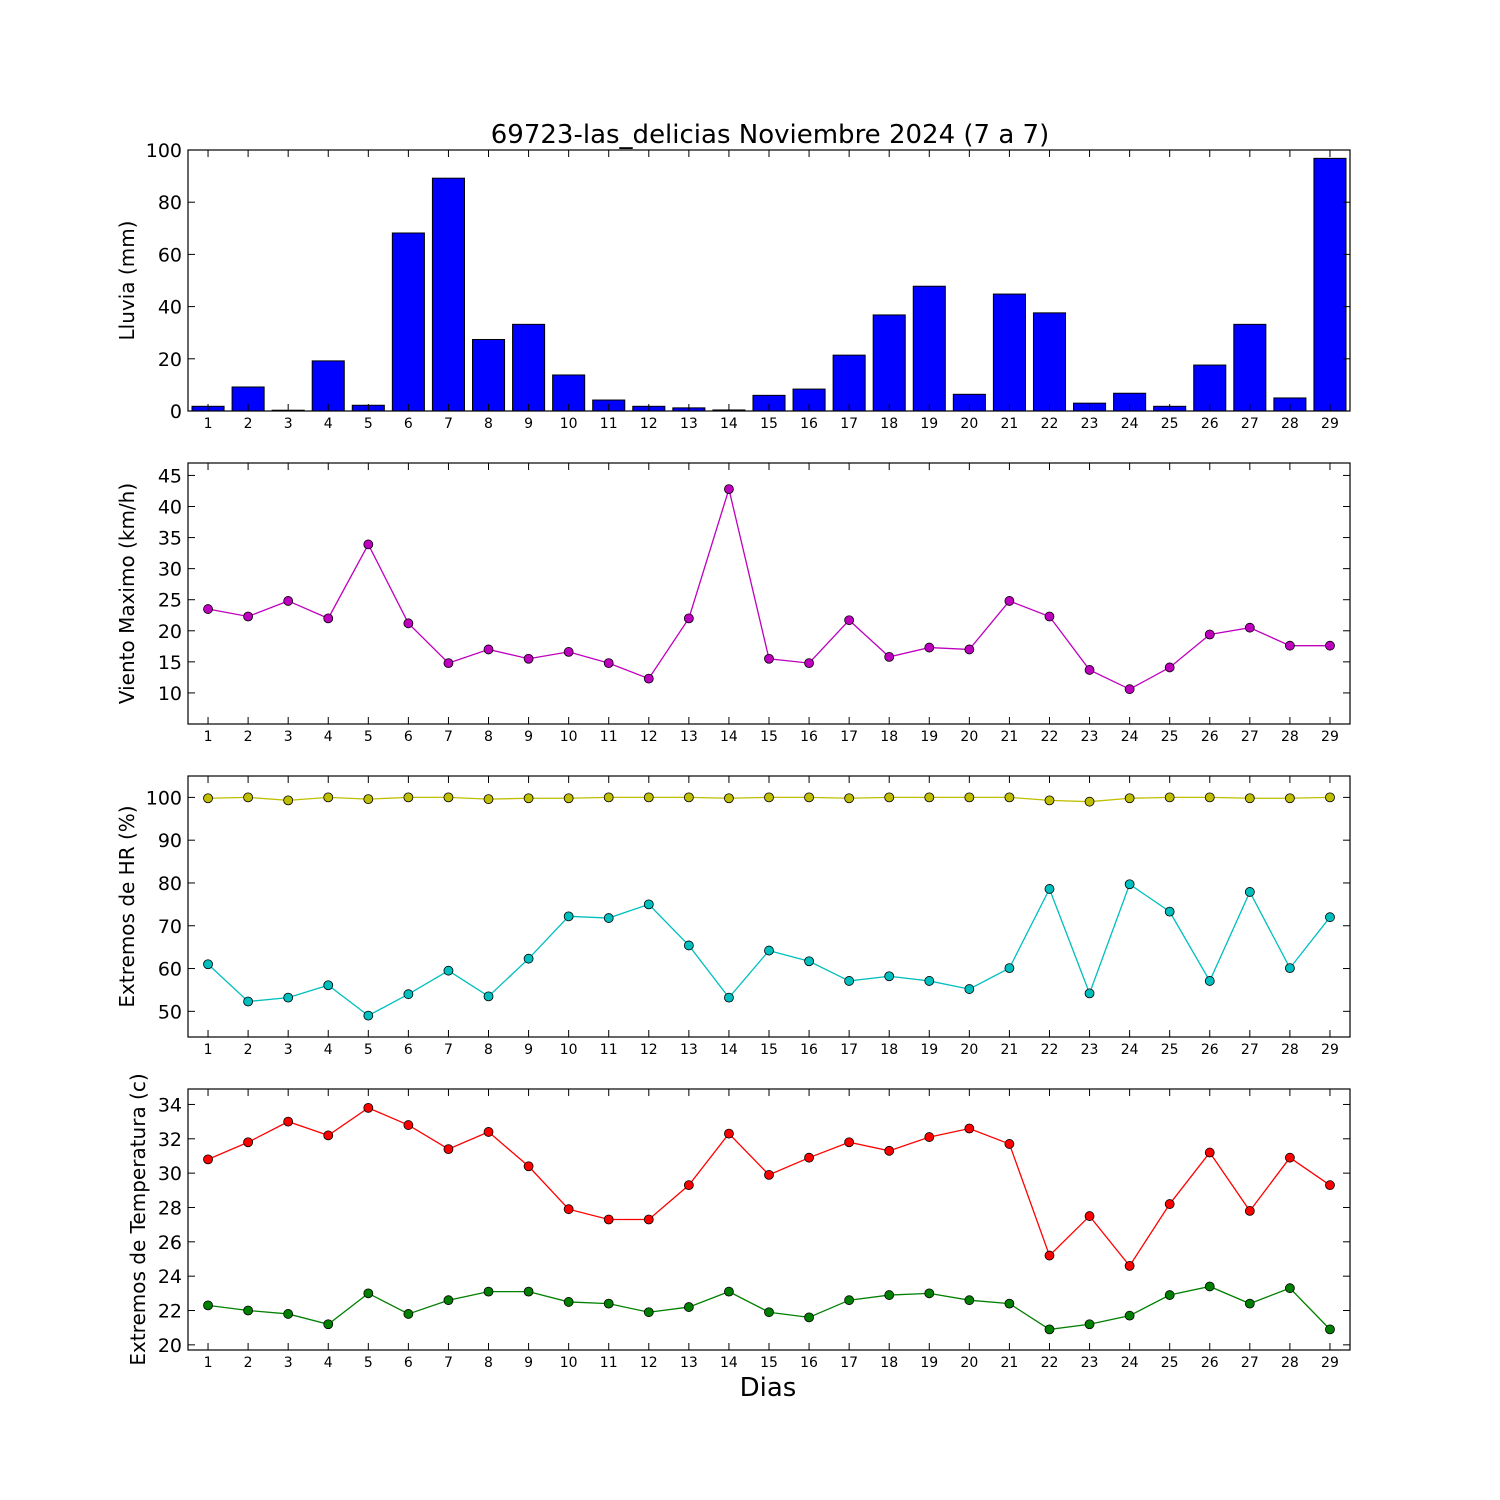 This screenshot has height=1500, width=1500. What do you see at coordinates (170, 570) in the screenshot?
I see `y-tick-label: 30` at bounding box center [170, 570].